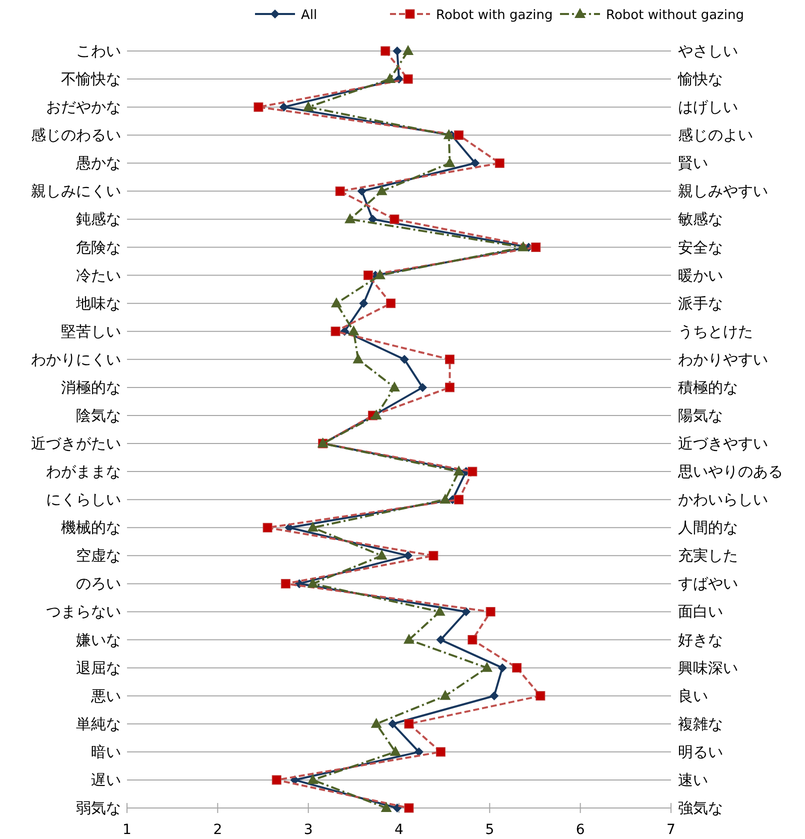 The image size is (805, 839). I want to click on y-tick-label: 暗い, so click(106, 751).